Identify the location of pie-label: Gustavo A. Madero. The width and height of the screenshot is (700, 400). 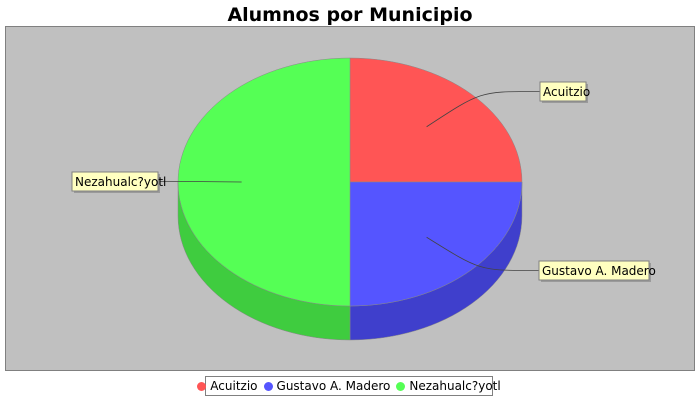
(599, 271).